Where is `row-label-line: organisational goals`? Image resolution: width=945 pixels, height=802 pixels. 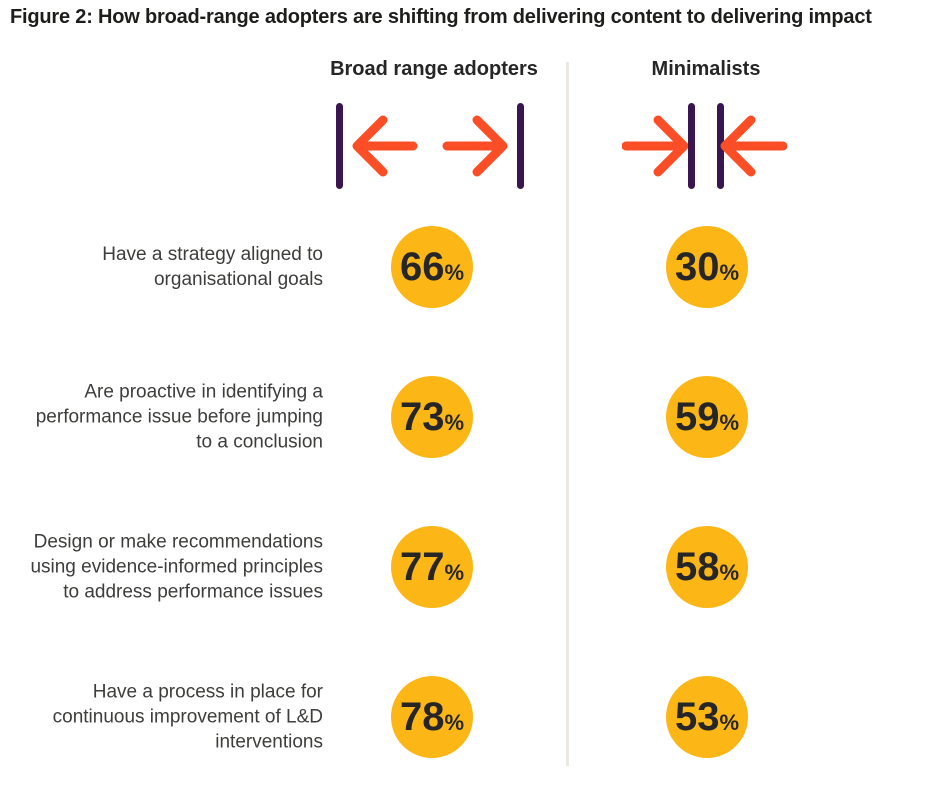
row-label-line: organisational goals is located at coordinates (238, 279).